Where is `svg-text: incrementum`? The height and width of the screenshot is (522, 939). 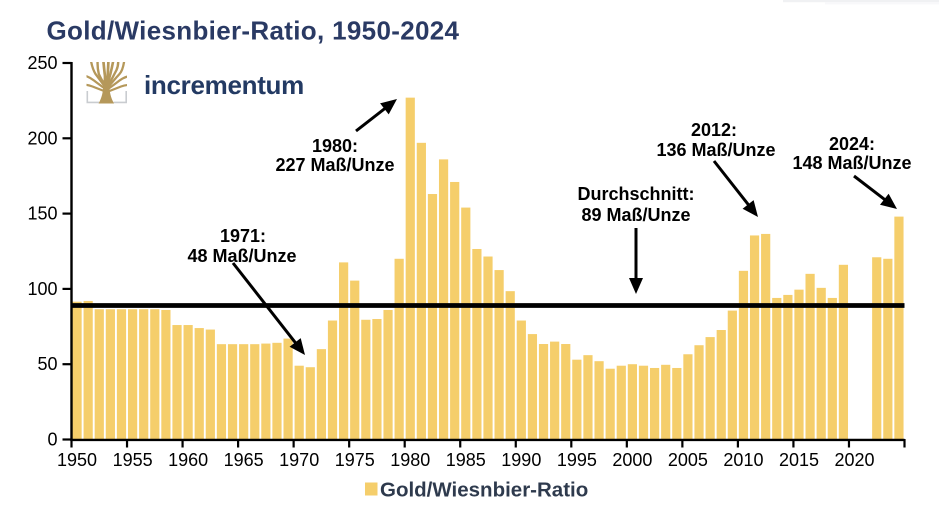 svg-text: incrementum is located at coordinates (224, 85).